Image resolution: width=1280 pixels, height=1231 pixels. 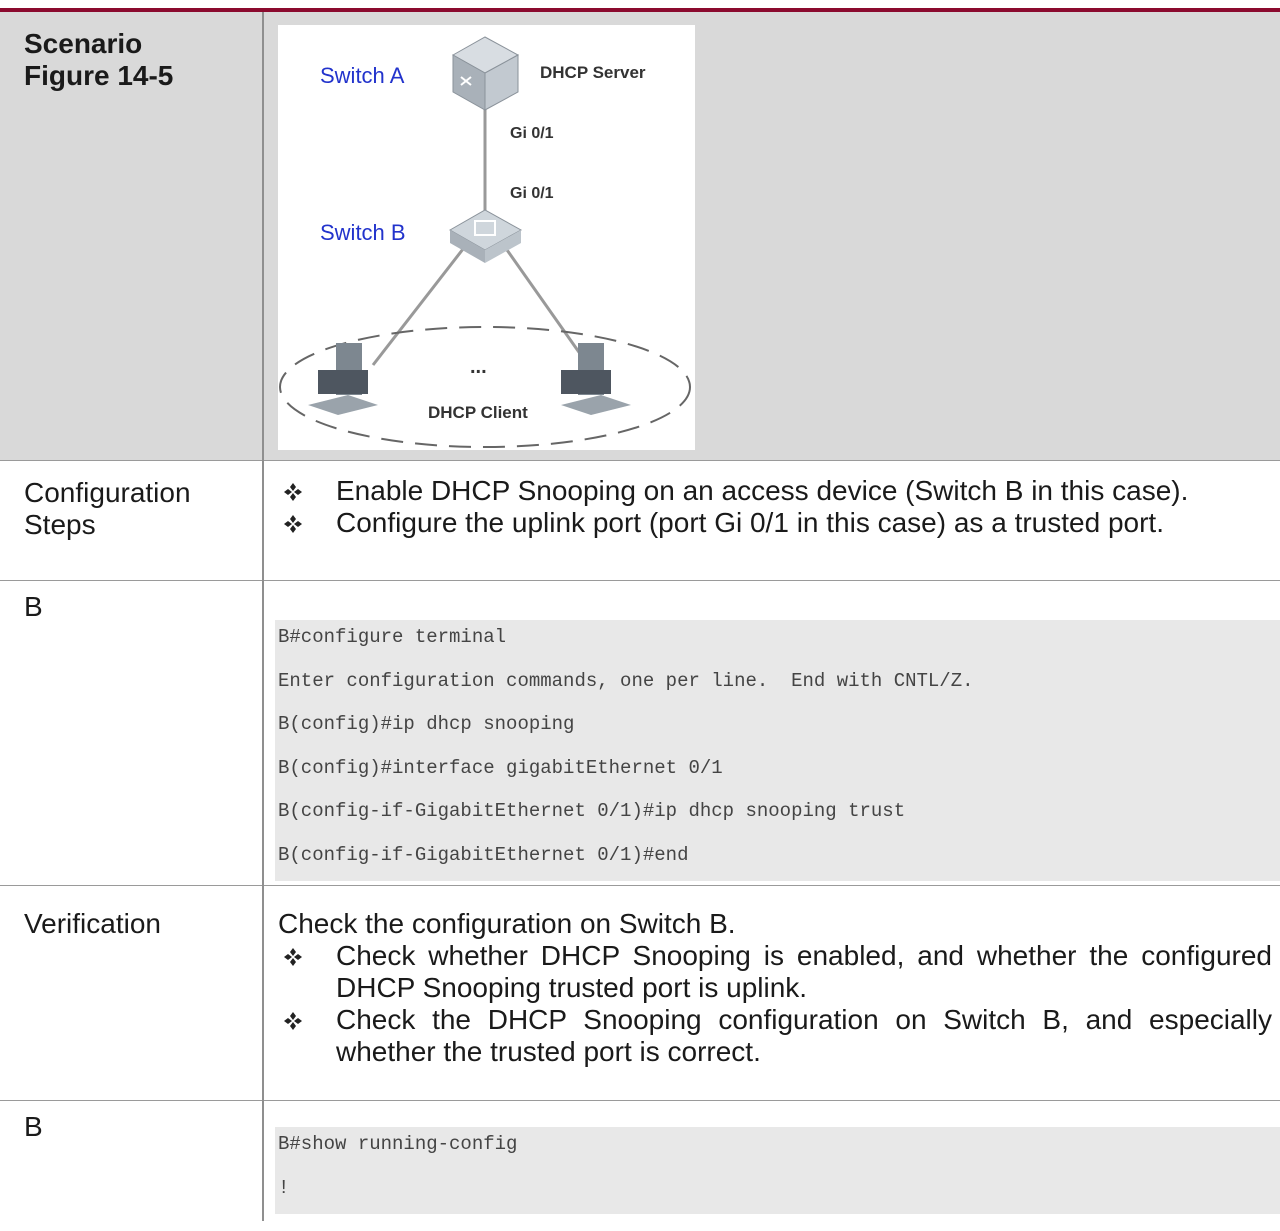 I want to click on label-line: Figure 14-5, so click(x=99, y=75).